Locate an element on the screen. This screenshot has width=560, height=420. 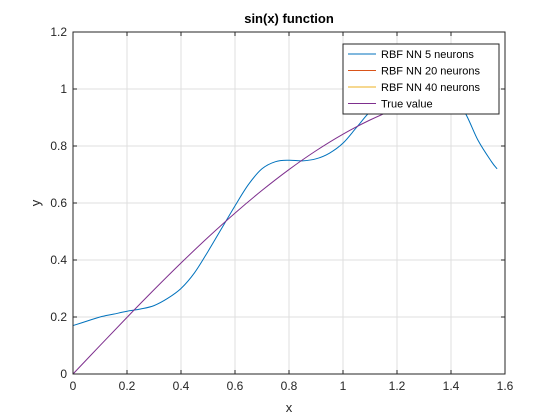
y-tick-label: 1.2 is located at coordinates (58, 32).